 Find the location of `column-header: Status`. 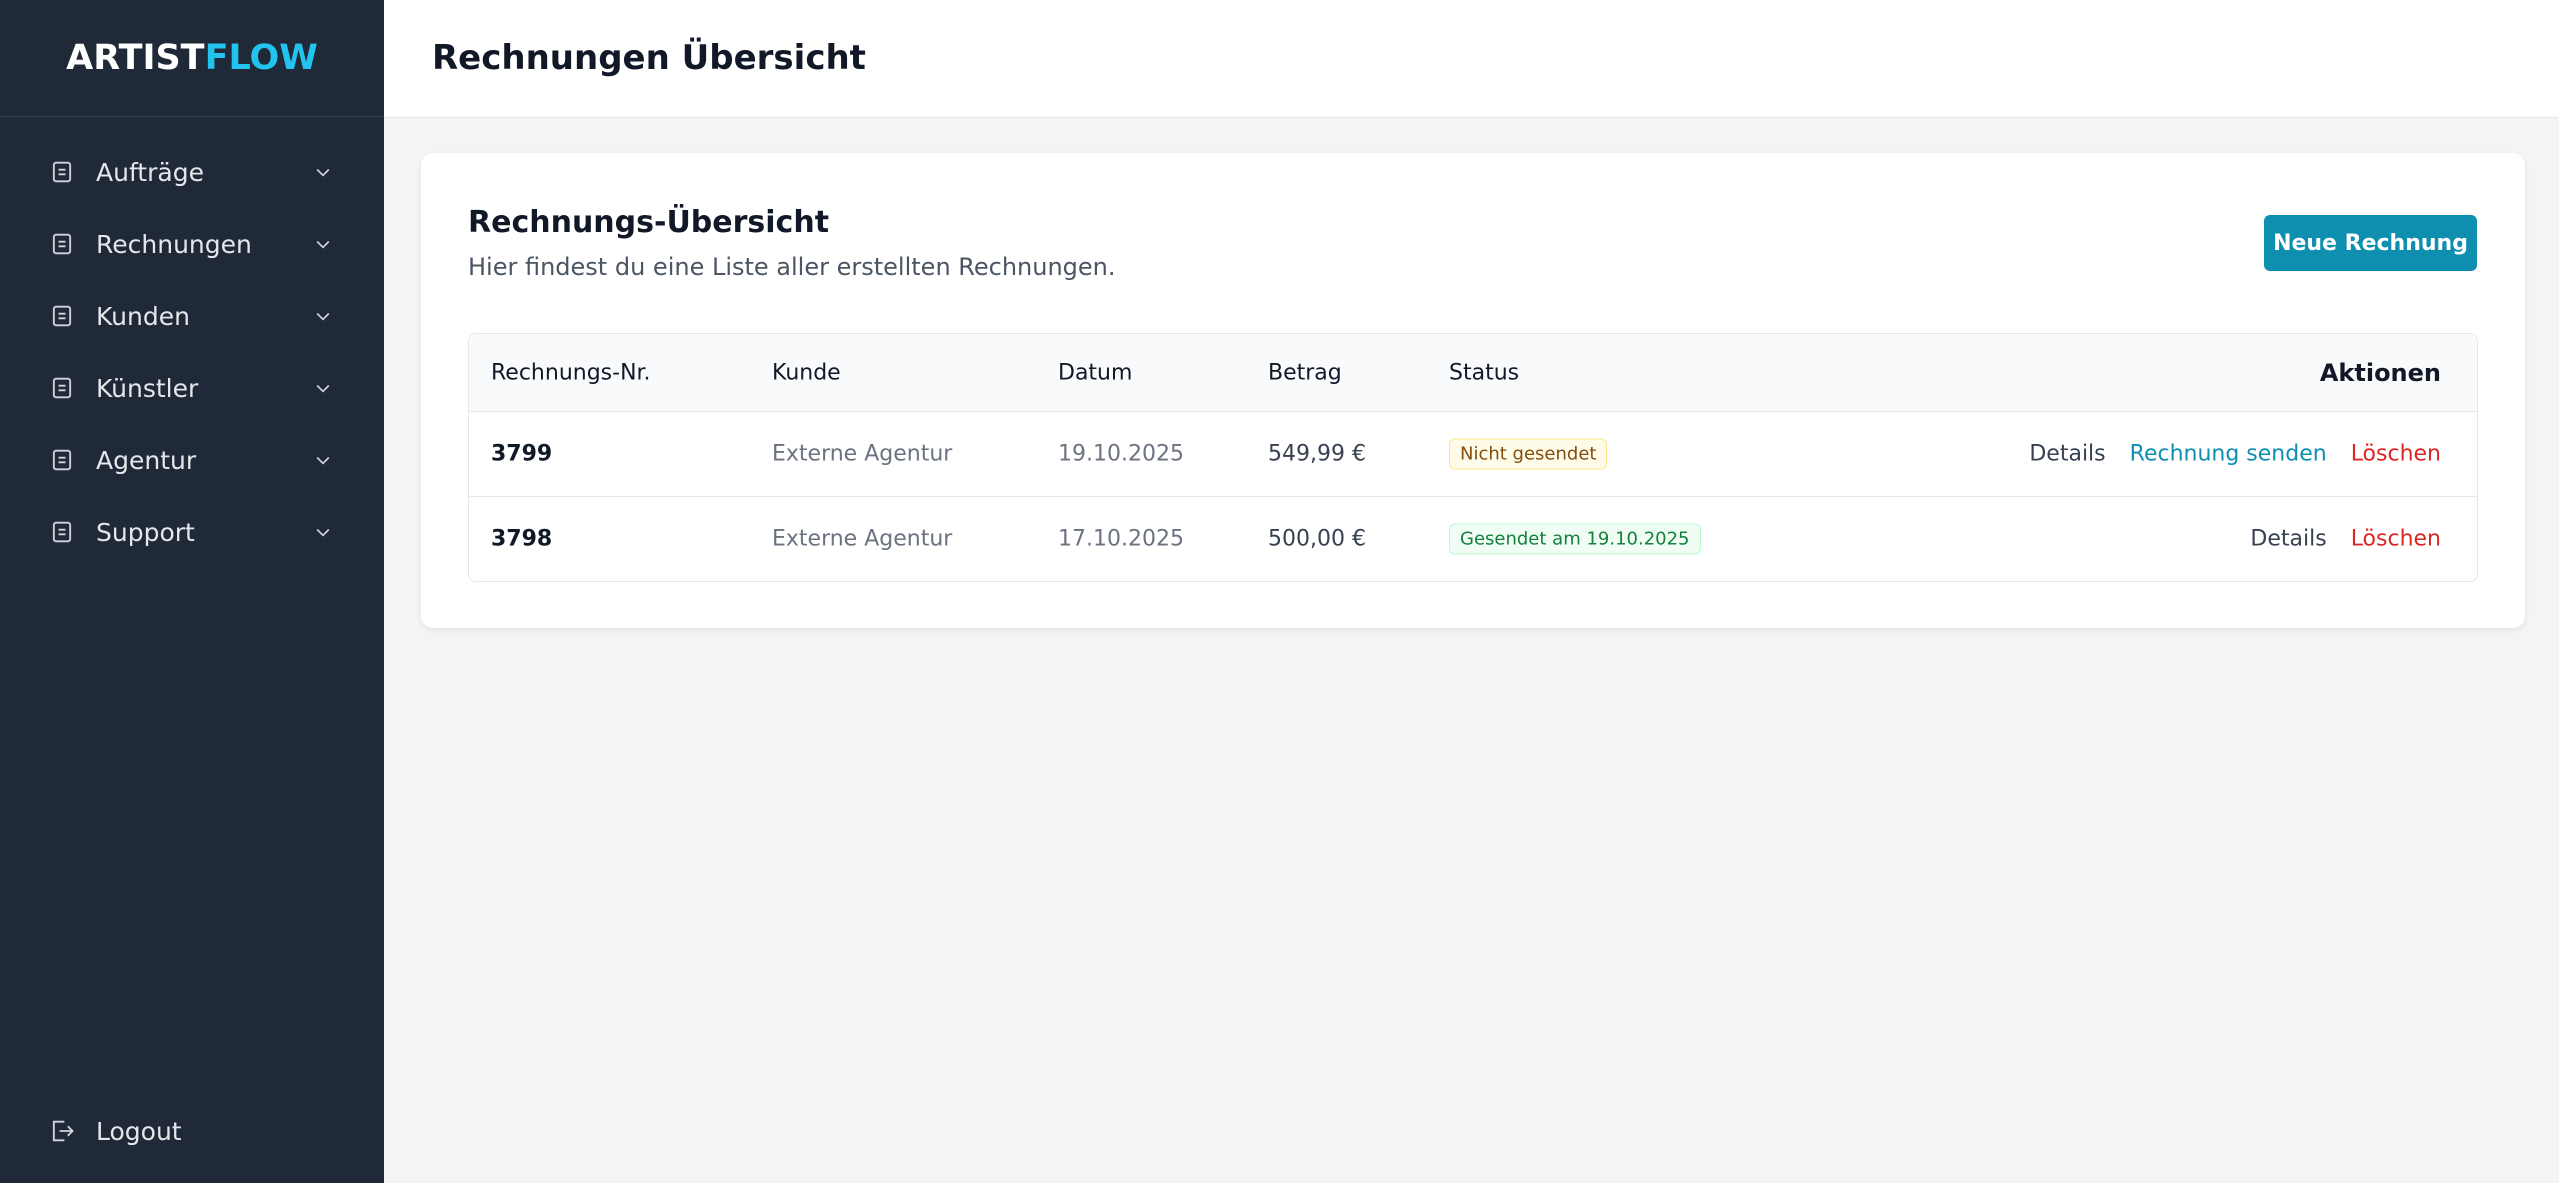

column-header: Status is located at coordinates (1484, 372).